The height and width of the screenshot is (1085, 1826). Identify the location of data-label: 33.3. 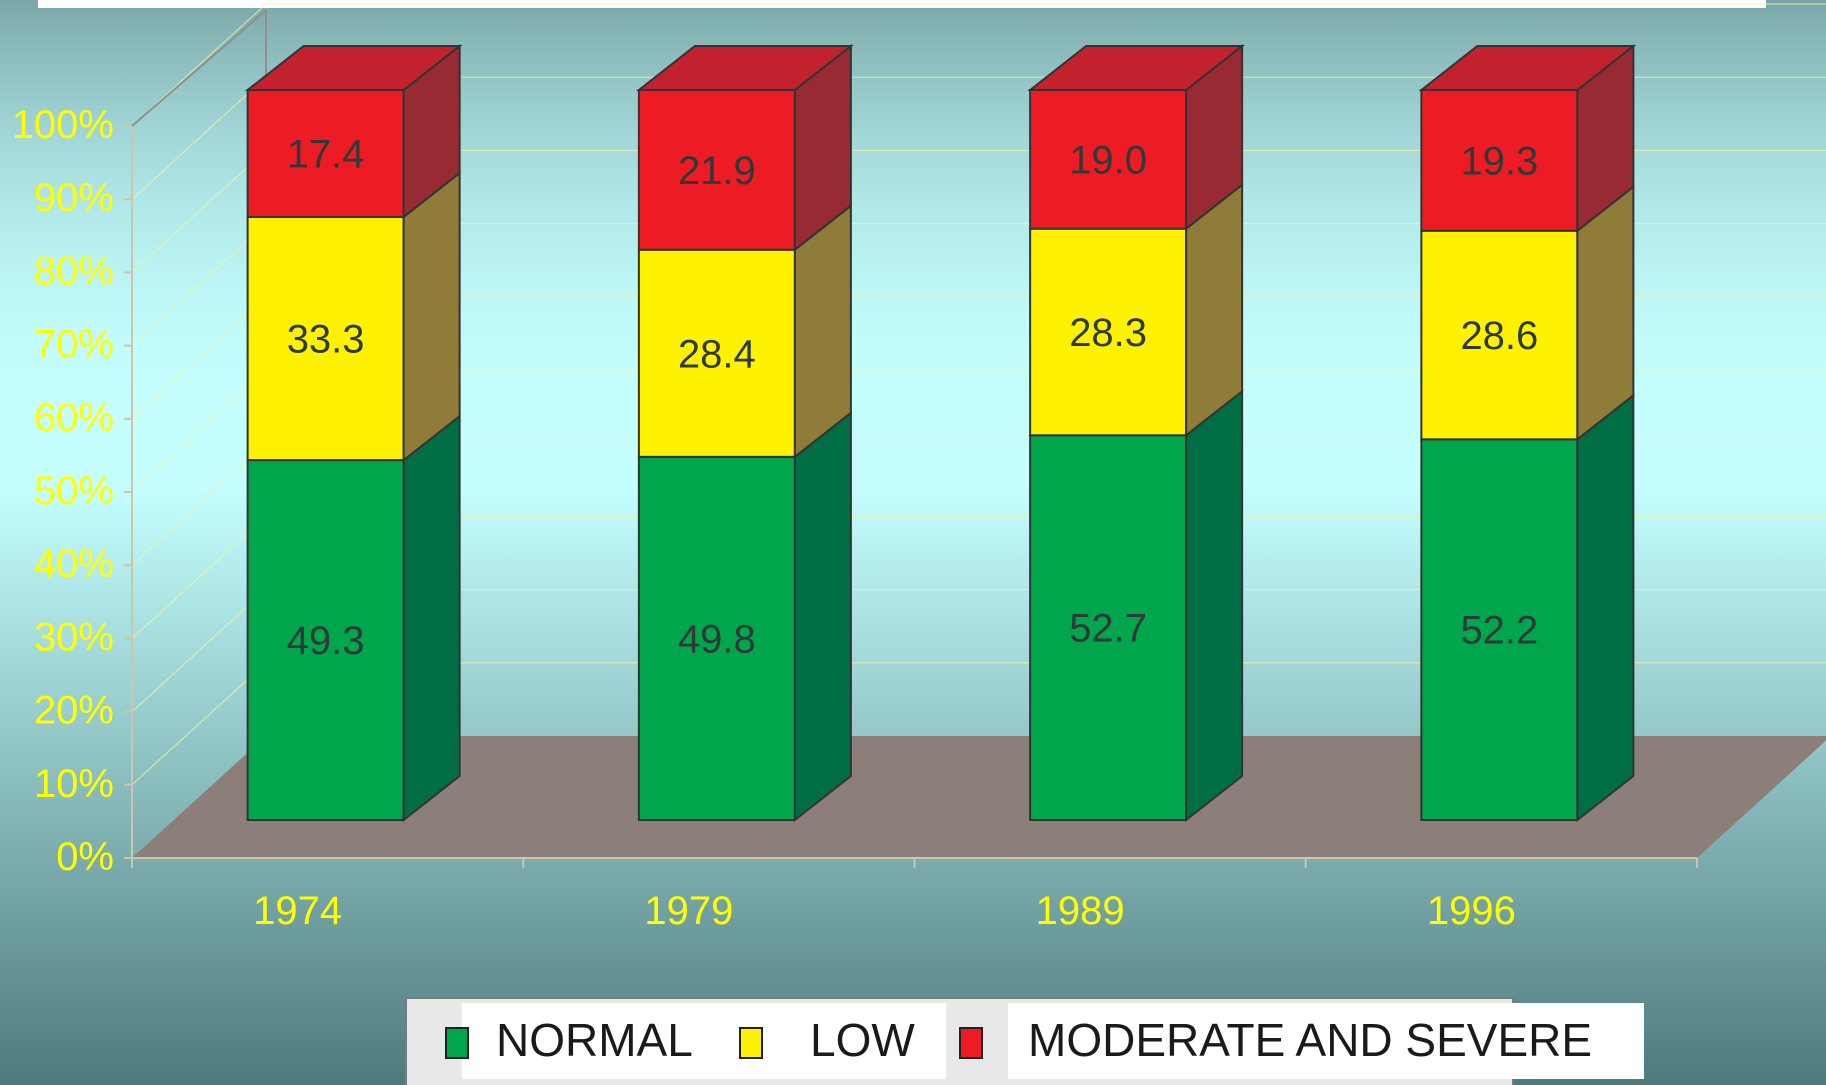
(326, 340).